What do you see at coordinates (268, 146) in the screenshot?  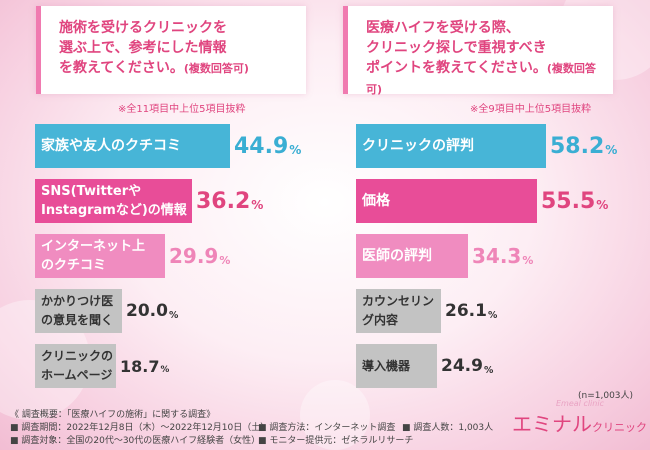 I see `value-label-left-1: 44.9%` at bounding box center [268, 146].